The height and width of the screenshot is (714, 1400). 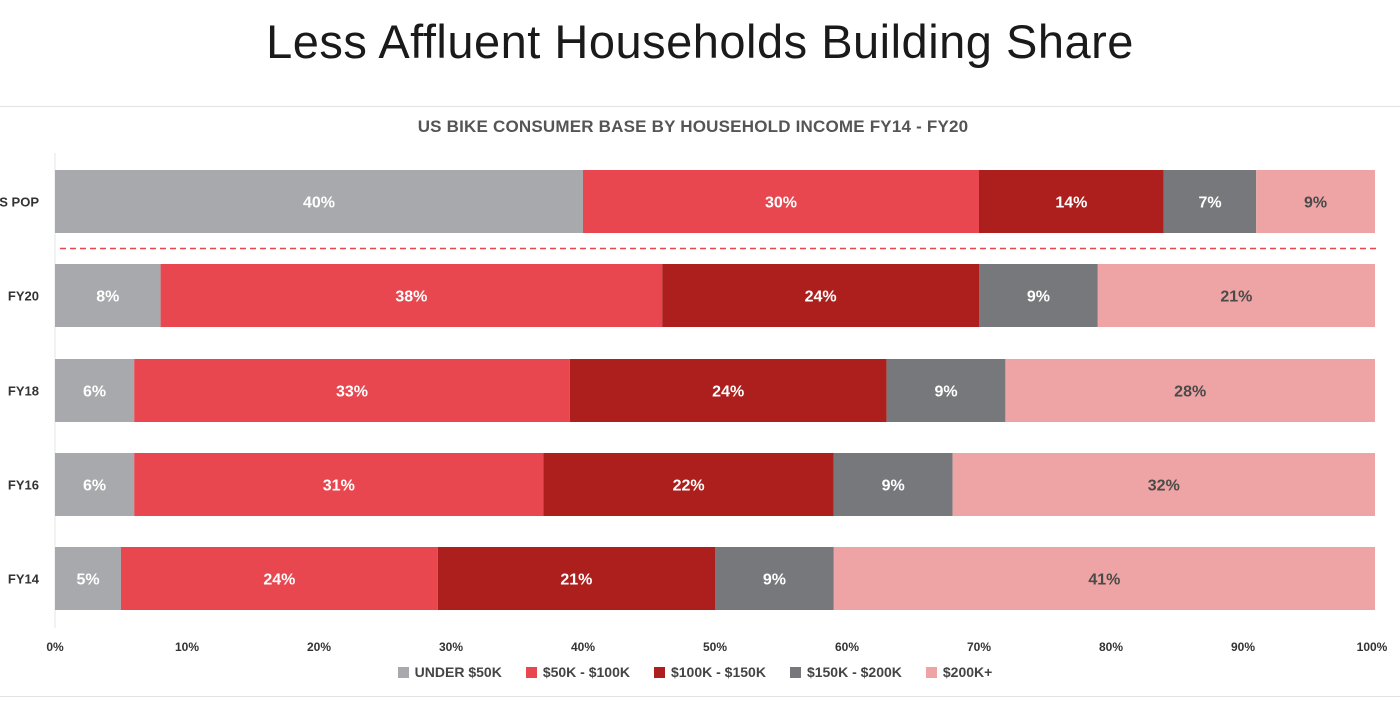 What do you see at coordinates (586, 672) in the screenshot?
I see `legend-label: $50K - $100K` at bounding box center [586, 672].